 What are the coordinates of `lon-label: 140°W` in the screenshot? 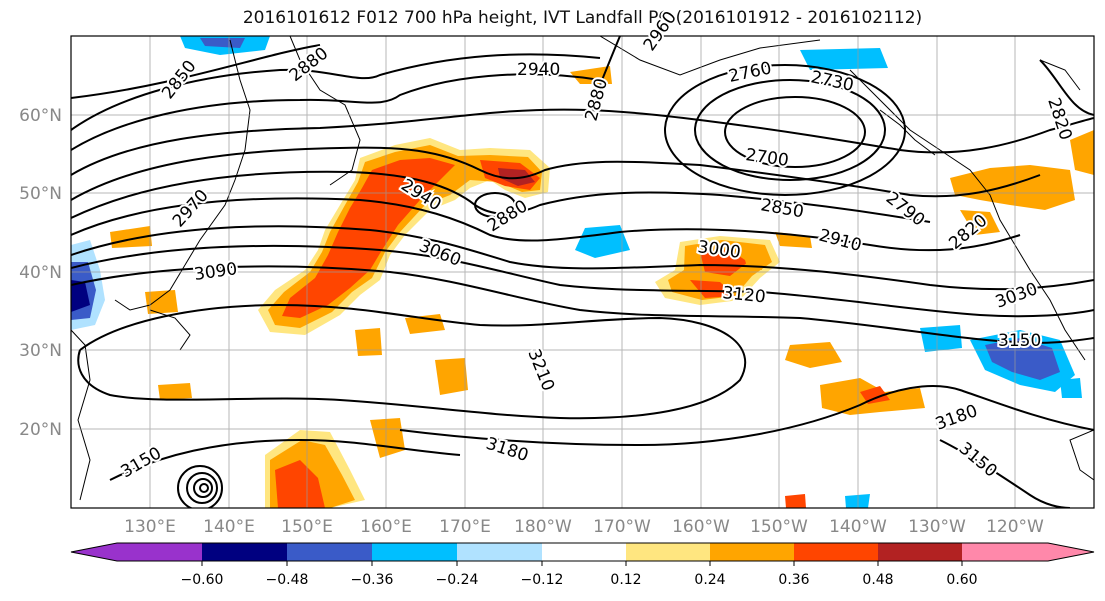 It's located at (858, 527).